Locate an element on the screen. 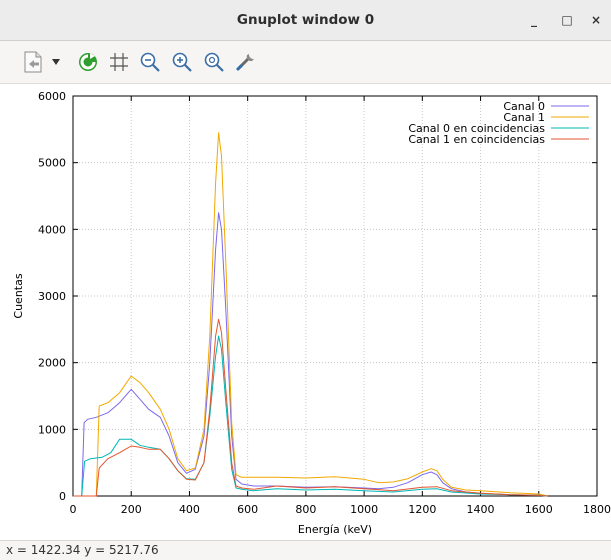 Image resolution: width=611 pixels, height=560 pixels. settings-icon is located at coordinates (245, 62).